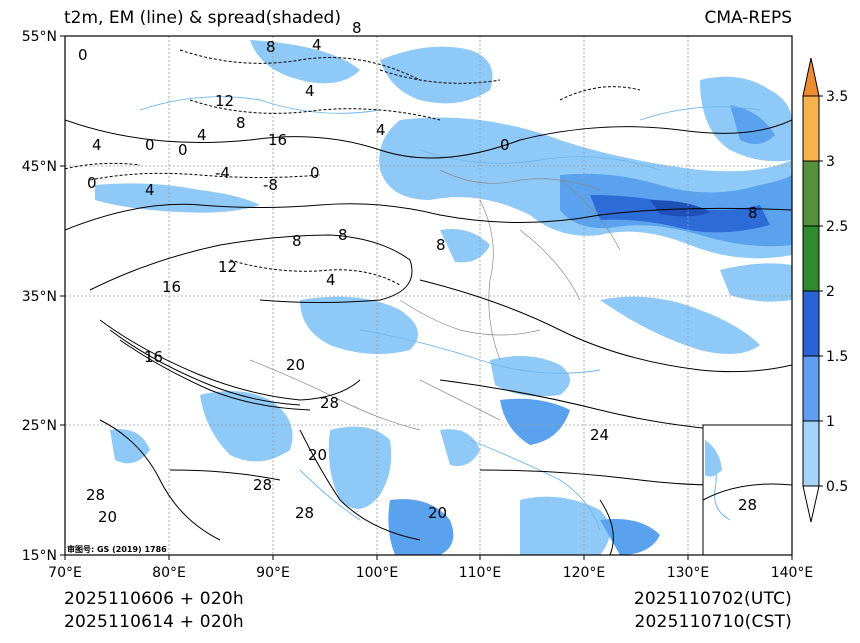 The height and width of the screenshot is (643, 860). I want to click on valid-time-utc: 2025110702(UTC), so click(712, 599).